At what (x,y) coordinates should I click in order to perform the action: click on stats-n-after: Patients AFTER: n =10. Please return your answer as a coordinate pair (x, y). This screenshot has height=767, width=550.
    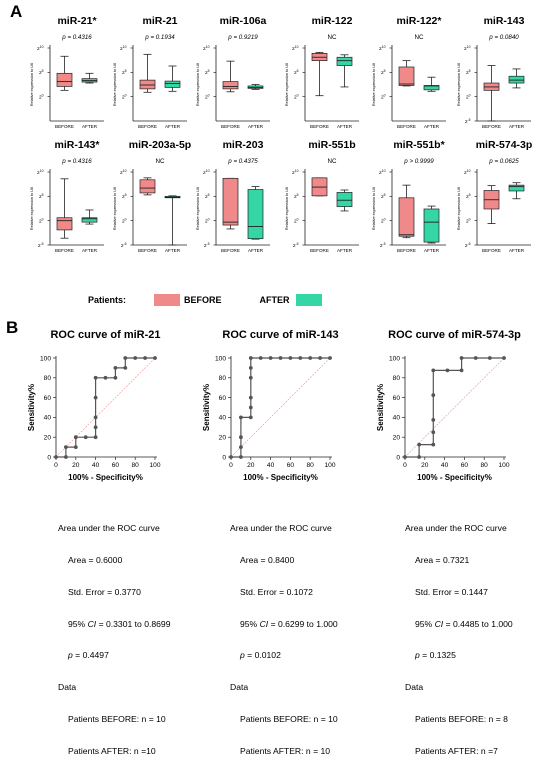
    Looking at the image, I should click on (112, 750).